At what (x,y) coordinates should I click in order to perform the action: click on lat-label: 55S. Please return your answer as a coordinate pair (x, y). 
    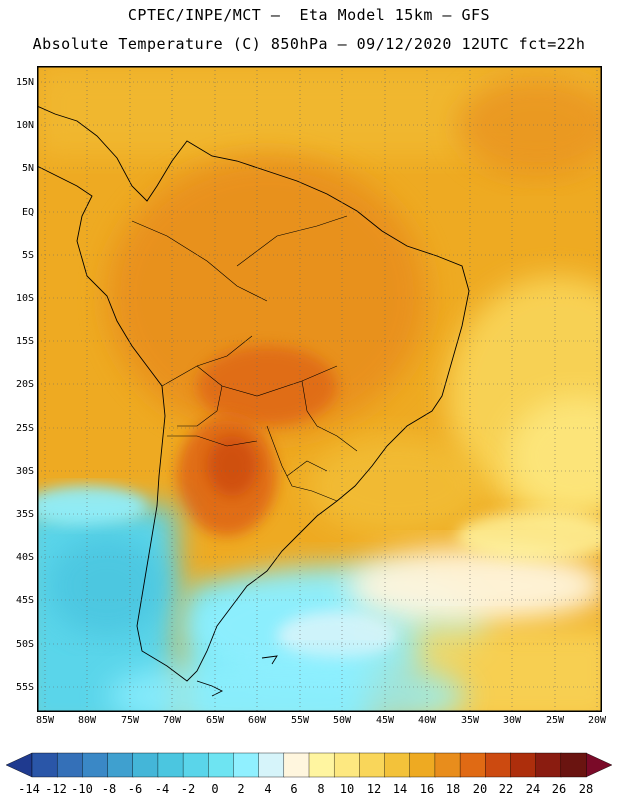
    Looking at the image, I should click on (24, 687).